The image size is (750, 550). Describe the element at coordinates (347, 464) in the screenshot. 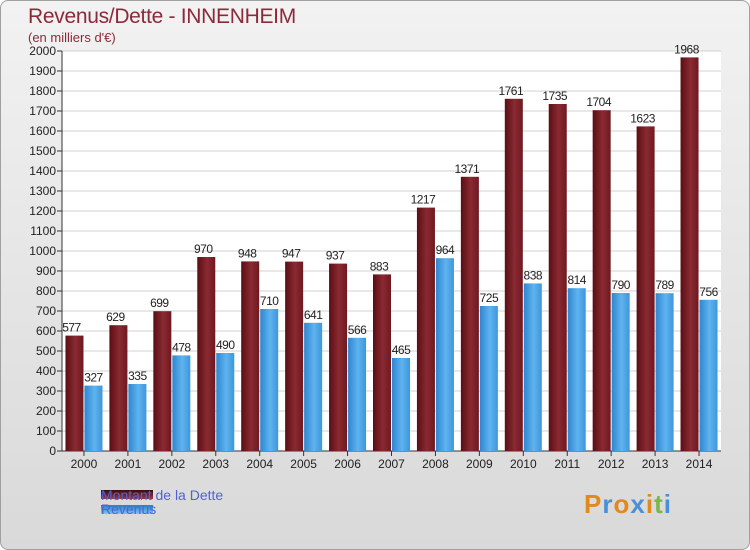

I see `x-tick-label: 2006` at that location.